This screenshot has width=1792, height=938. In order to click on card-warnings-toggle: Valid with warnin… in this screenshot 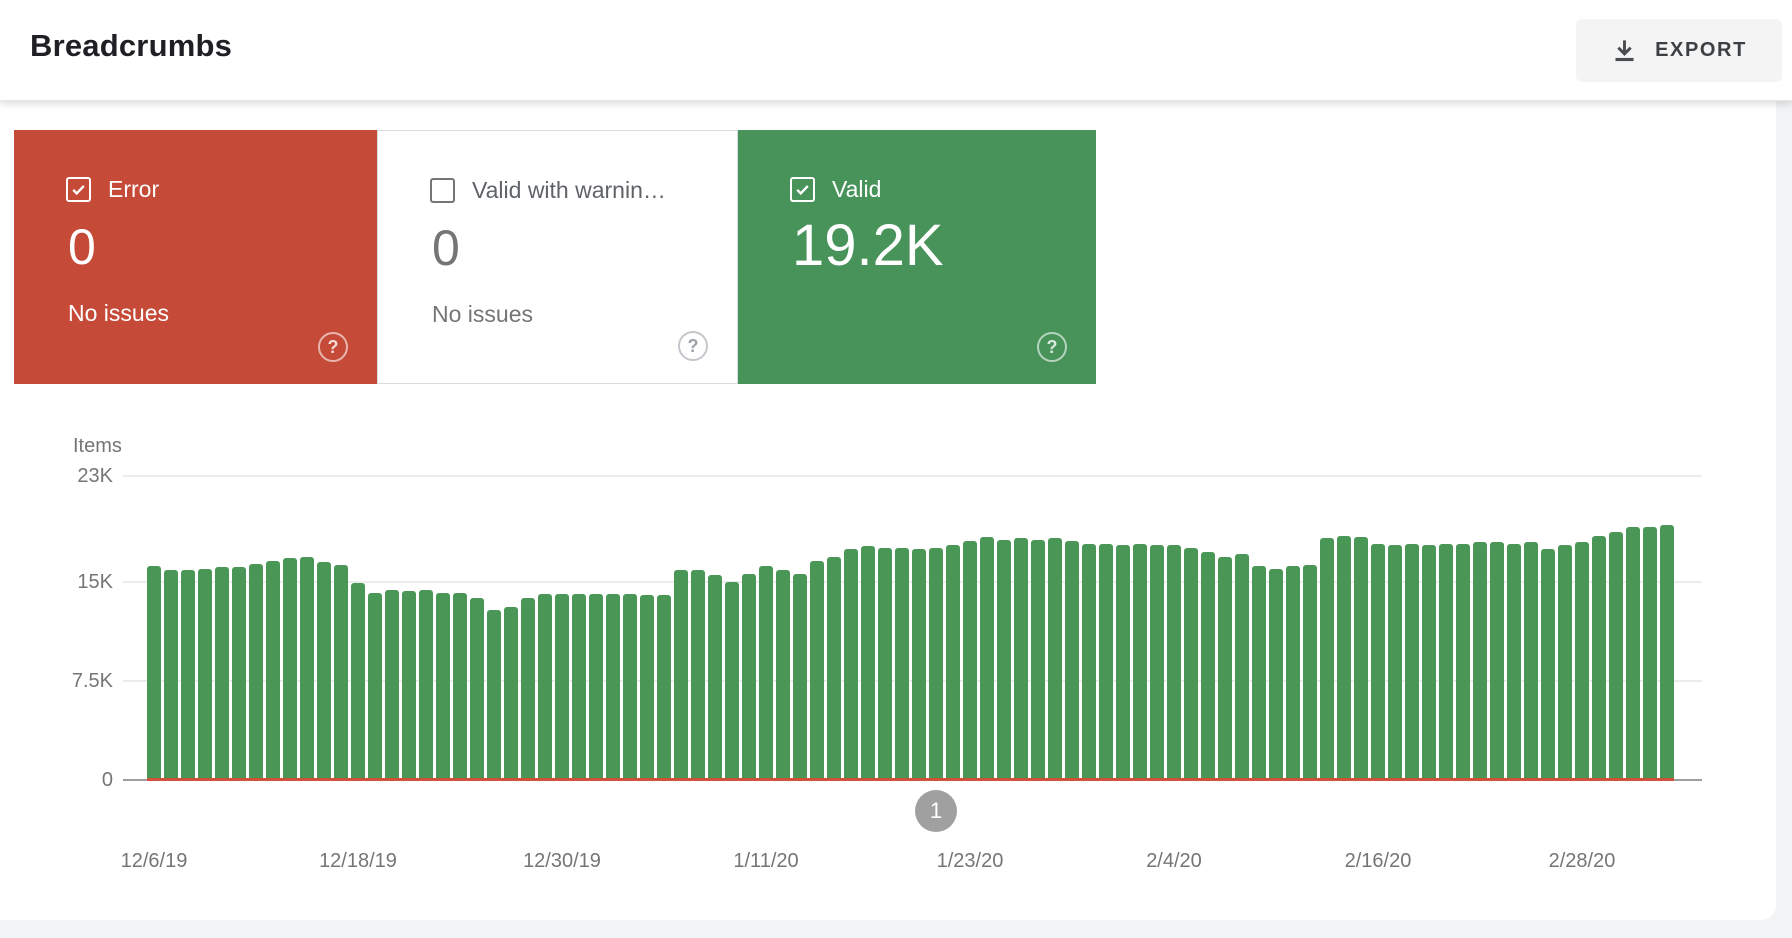, I will do `click(548, 190)`.